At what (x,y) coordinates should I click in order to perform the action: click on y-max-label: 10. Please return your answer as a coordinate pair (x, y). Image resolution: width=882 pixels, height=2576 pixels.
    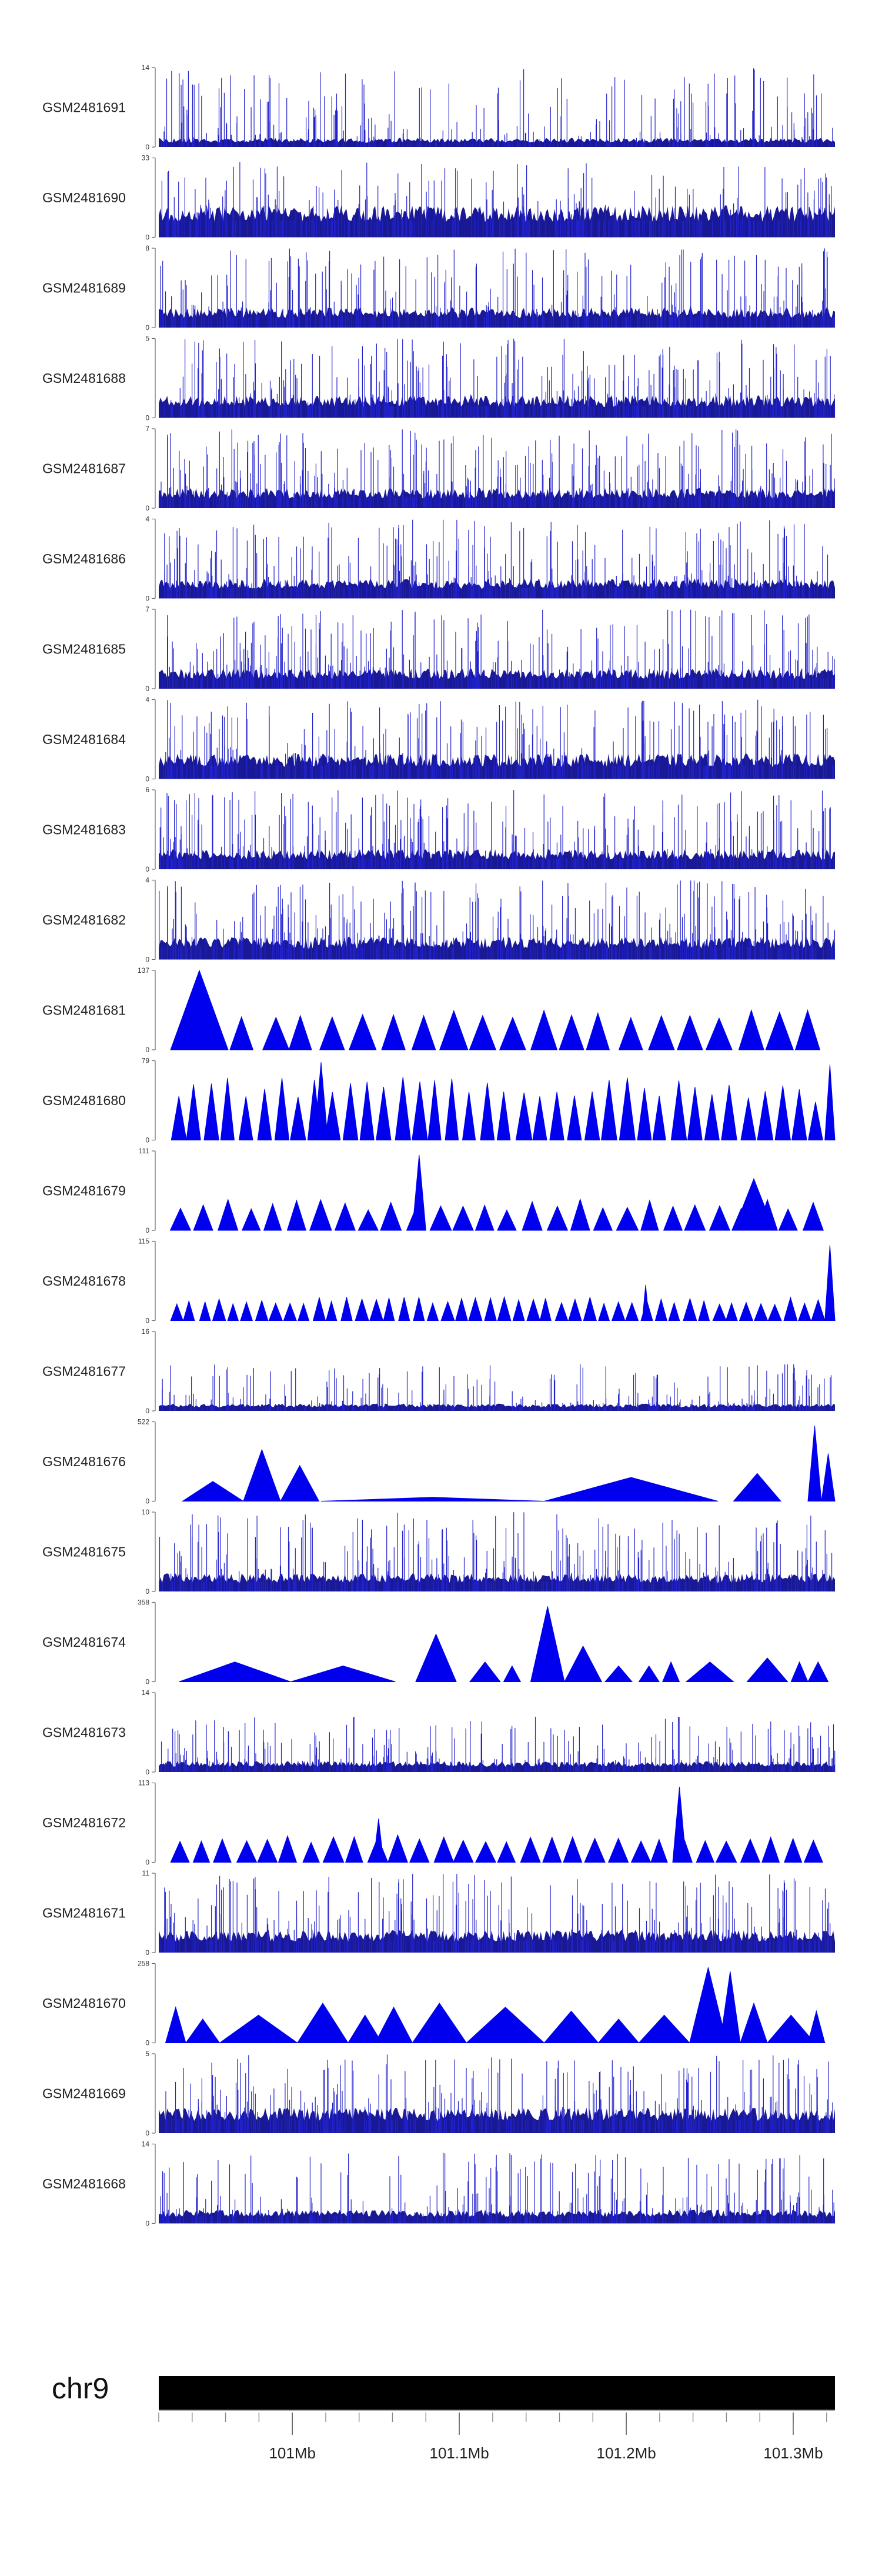
    Looking at the image, I should click on (146, 1512).